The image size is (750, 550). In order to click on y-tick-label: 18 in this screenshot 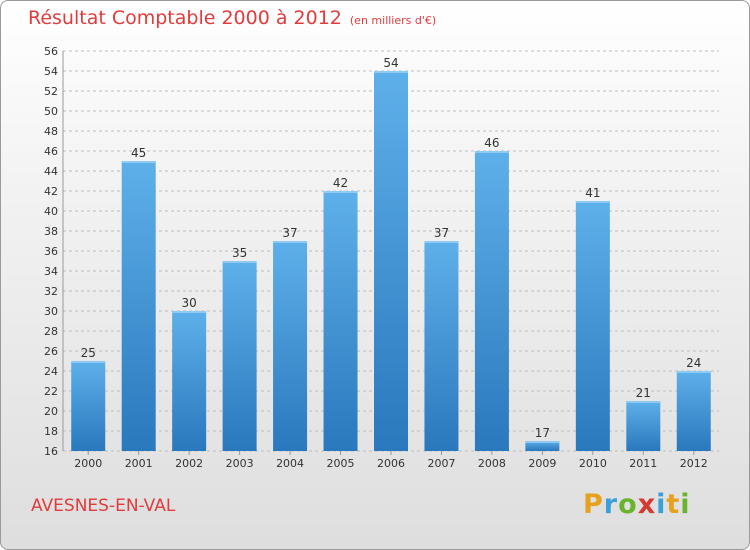, I will do `click(51, 431)`.